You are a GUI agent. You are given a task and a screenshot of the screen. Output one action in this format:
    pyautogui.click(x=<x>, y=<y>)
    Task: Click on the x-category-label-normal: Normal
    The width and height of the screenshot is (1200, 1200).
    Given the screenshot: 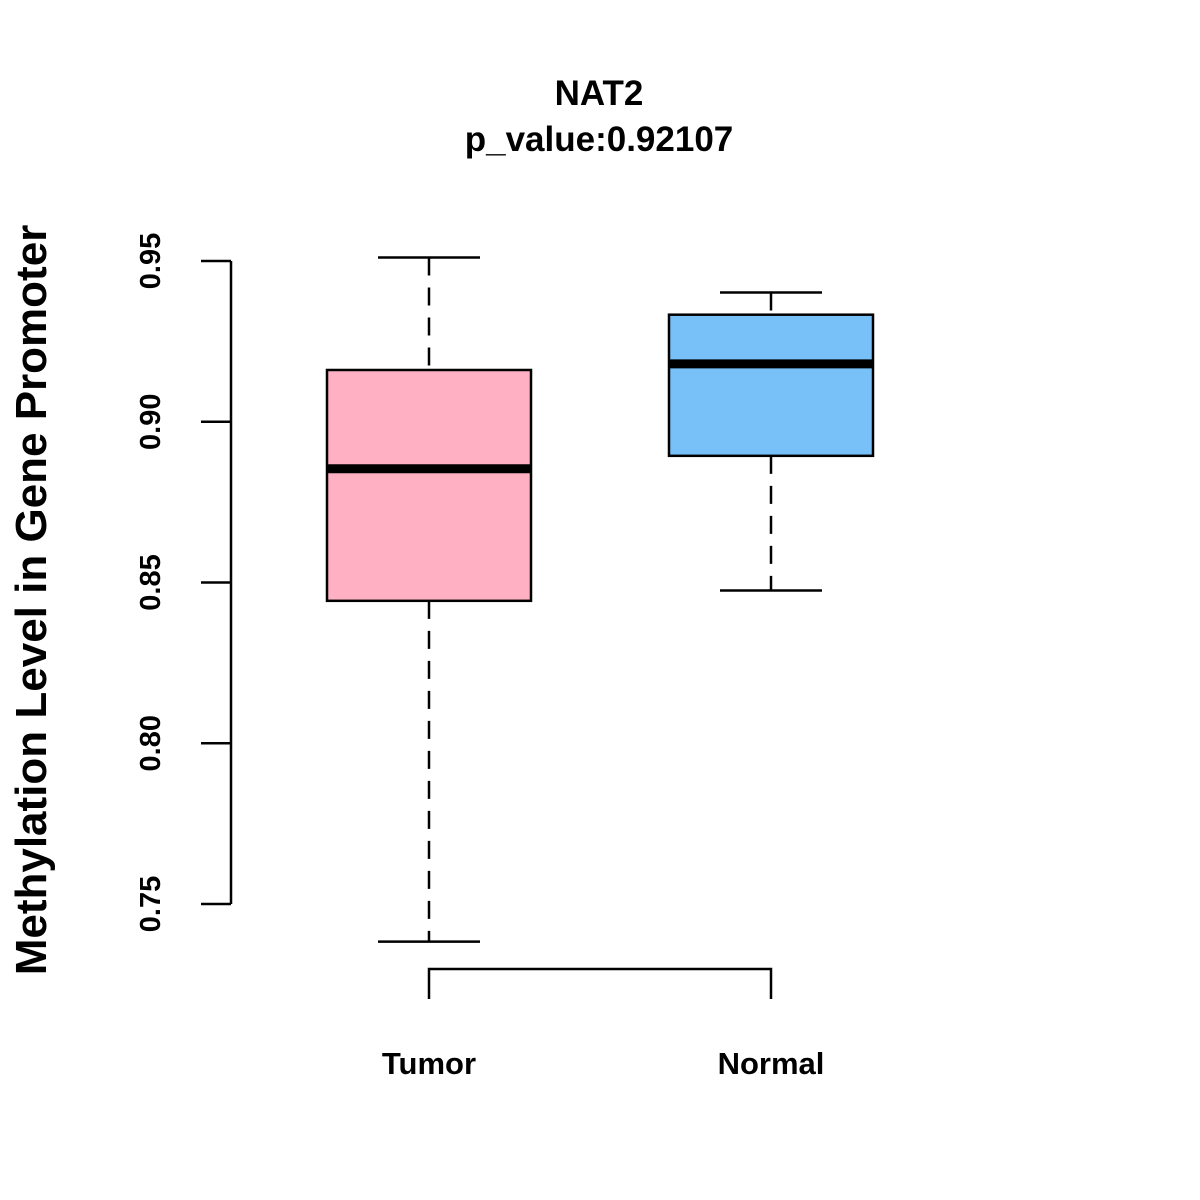 What is the action you would take?
    pyautogui.click(x=771, y=1063)
    